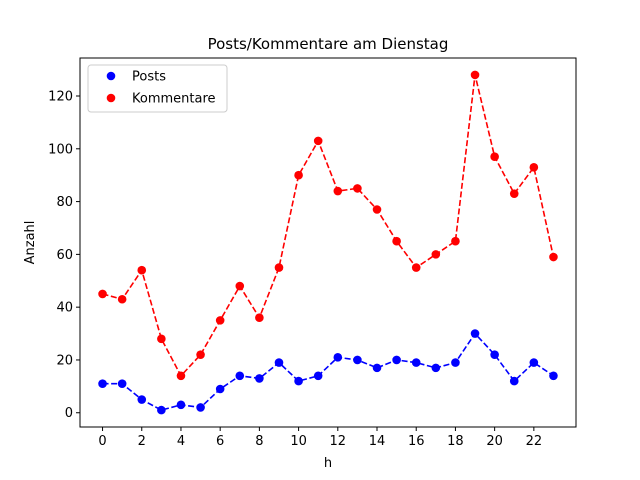 The width and height of the screenshot is (640, 480). I want to click on x-tick-label: 10, so click(298, 441).